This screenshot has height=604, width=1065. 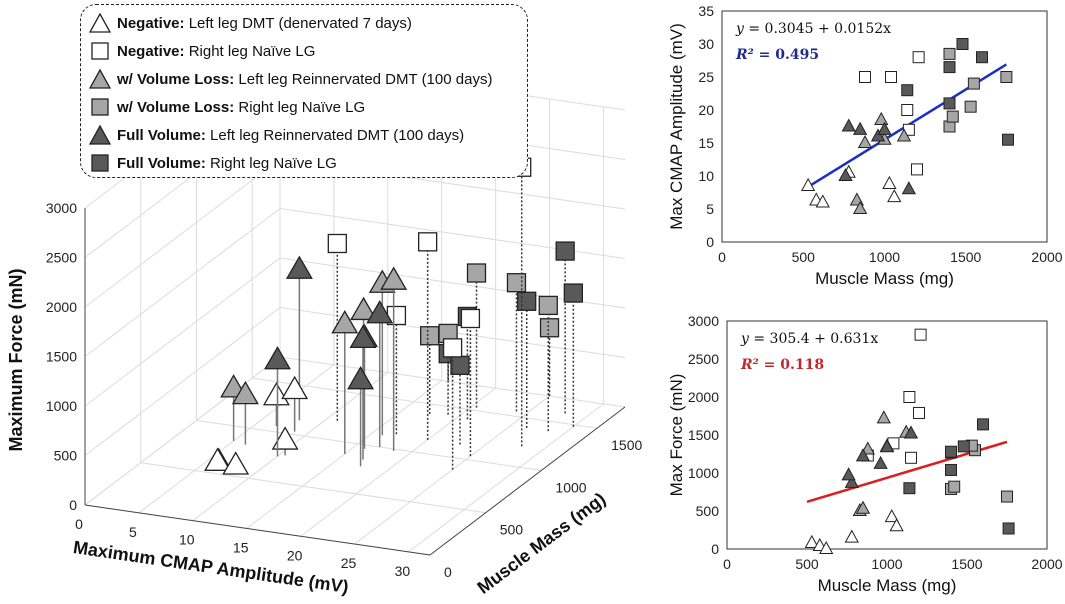 What do you see at coordinates (706, 77) in the screenshot?
I see `y-tick-label: 25` at bounding box center [706, 77].